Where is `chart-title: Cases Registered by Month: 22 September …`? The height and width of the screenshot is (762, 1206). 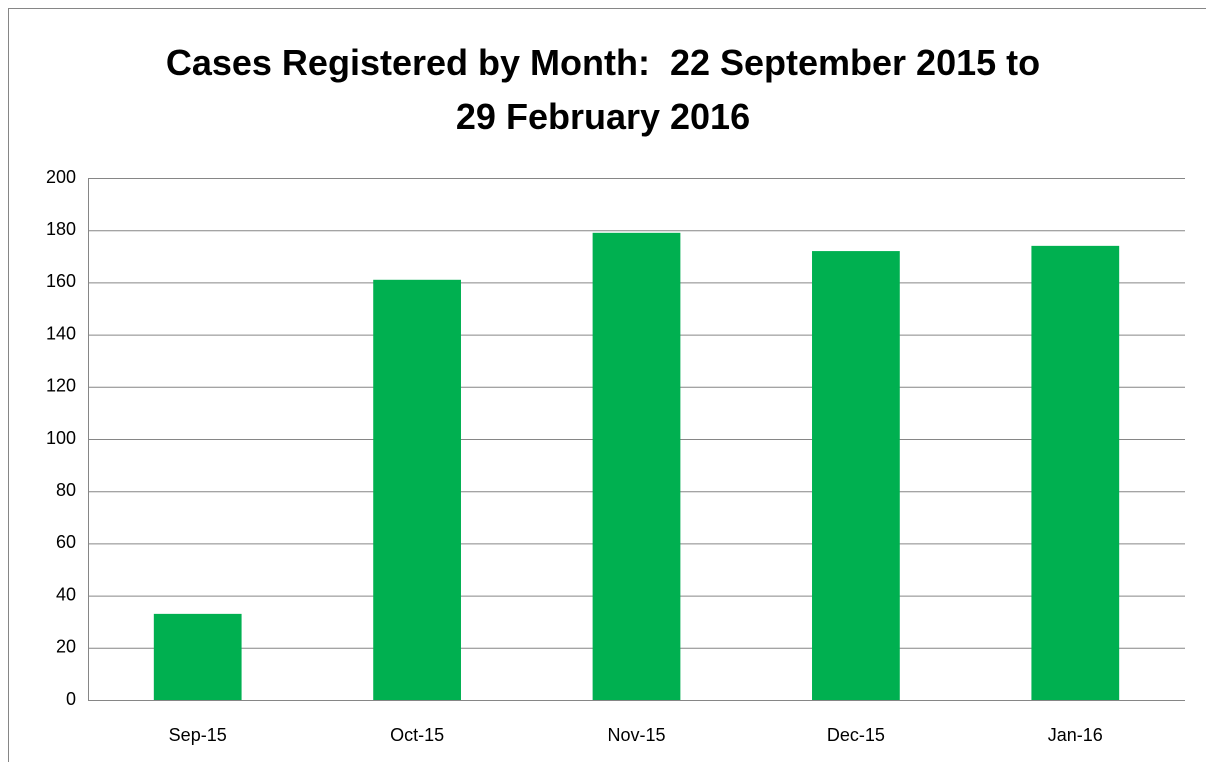
chart-title: Cases Registered by Month: 22 September … is located at coordinates (608, 89).